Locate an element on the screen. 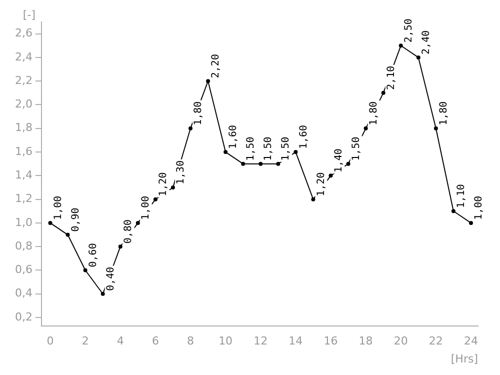 The width and height of the screenshot is (500, 375). x-tick-label: 18 is located at coordinates (365, 341).